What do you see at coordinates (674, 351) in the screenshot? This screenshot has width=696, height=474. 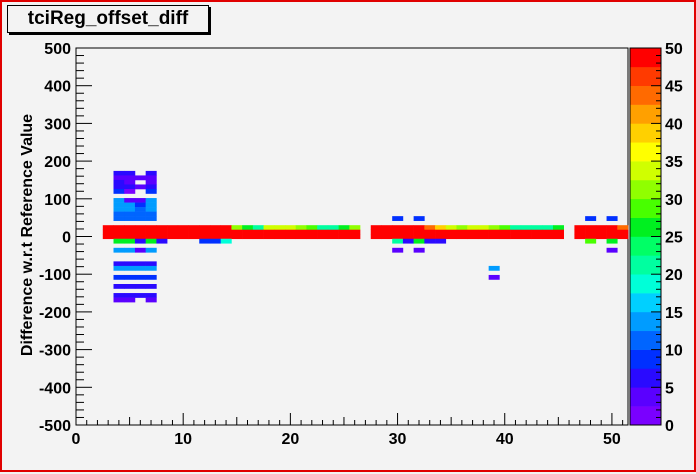 I see `colorbar-tick-label: 10` at bounding box center [674, 351].